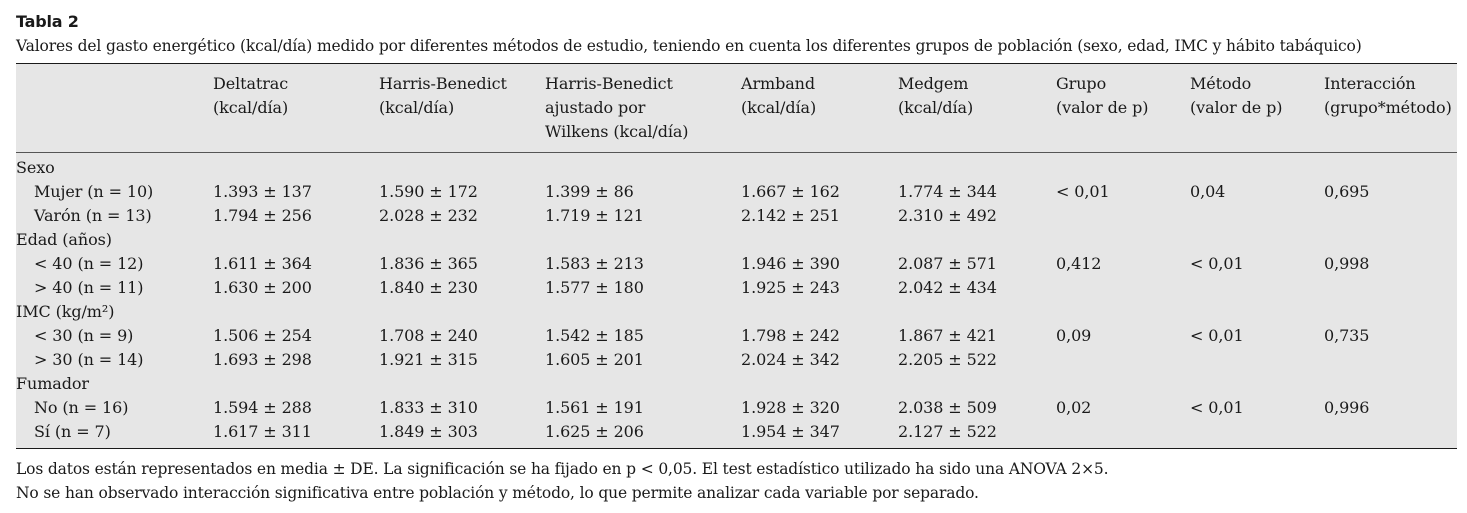 This screenshot has height=513, width=1467. I want to click on table-cell: 1.798 ± 242, so click(790, 335).